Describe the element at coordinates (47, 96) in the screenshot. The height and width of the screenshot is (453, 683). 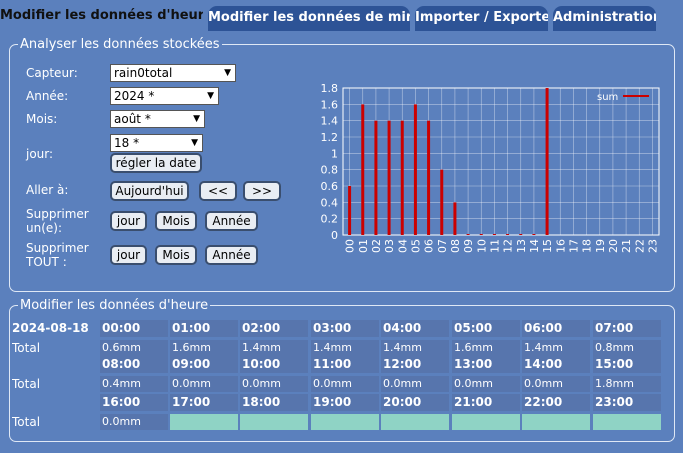
I see `annee-label: Année:` at that location.